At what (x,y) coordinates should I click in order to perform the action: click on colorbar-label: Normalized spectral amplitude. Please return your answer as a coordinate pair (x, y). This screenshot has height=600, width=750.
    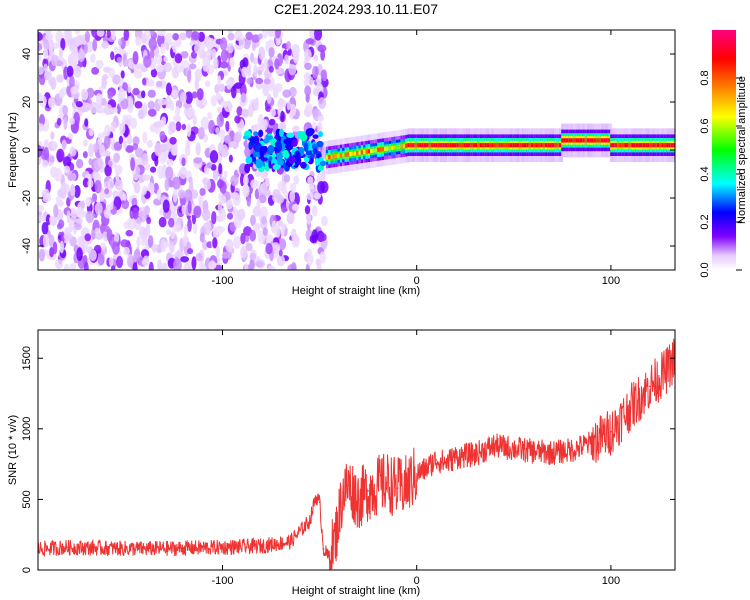
    Looking at the image, I should click on (742, 150).